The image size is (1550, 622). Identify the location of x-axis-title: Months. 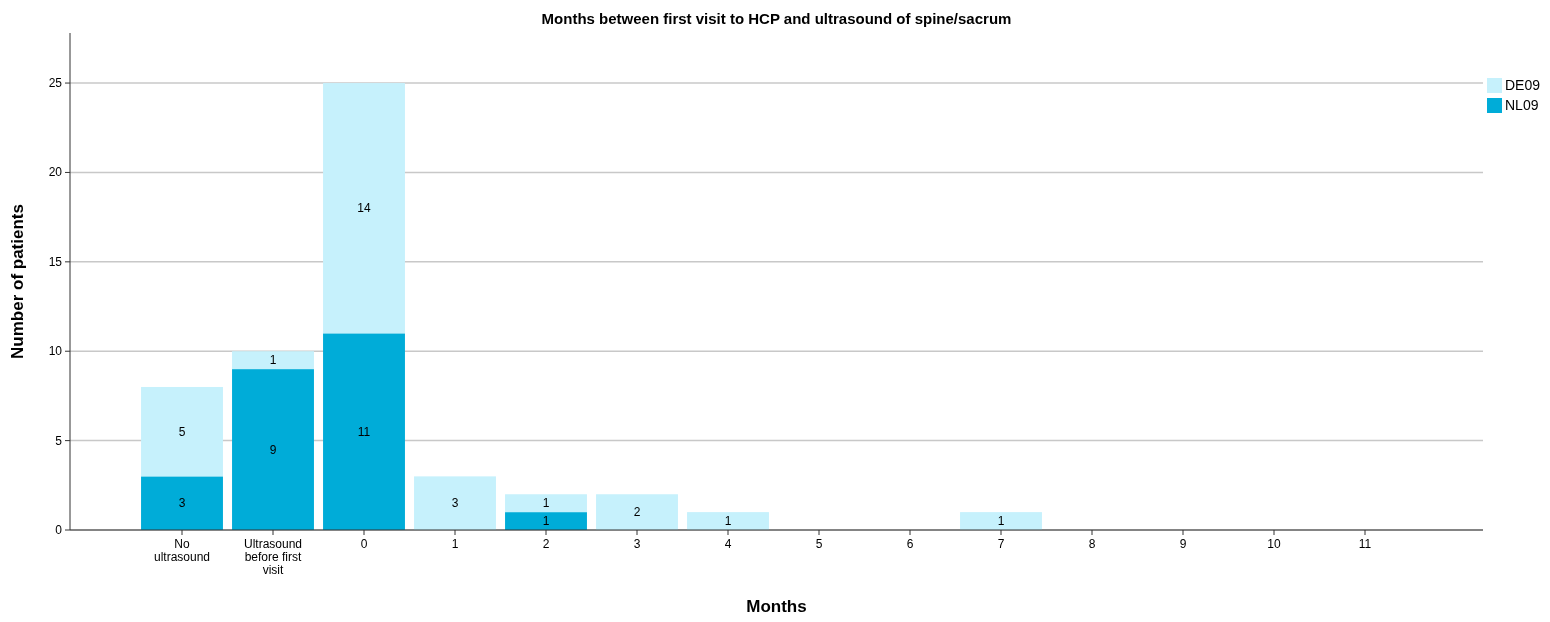
(776, 606).